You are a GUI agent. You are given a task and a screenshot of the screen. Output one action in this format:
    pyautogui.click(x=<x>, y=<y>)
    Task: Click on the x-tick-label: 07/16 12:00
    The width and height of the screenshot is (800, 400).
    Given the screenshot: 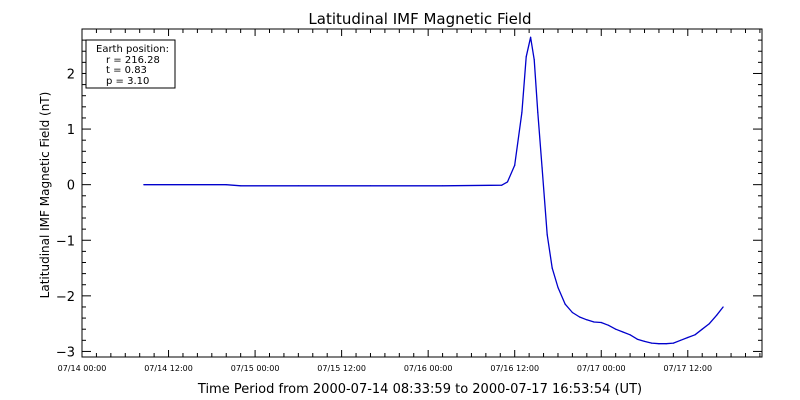 What is the action you would take?
    pyautogui.click(x=514, y=368)
    